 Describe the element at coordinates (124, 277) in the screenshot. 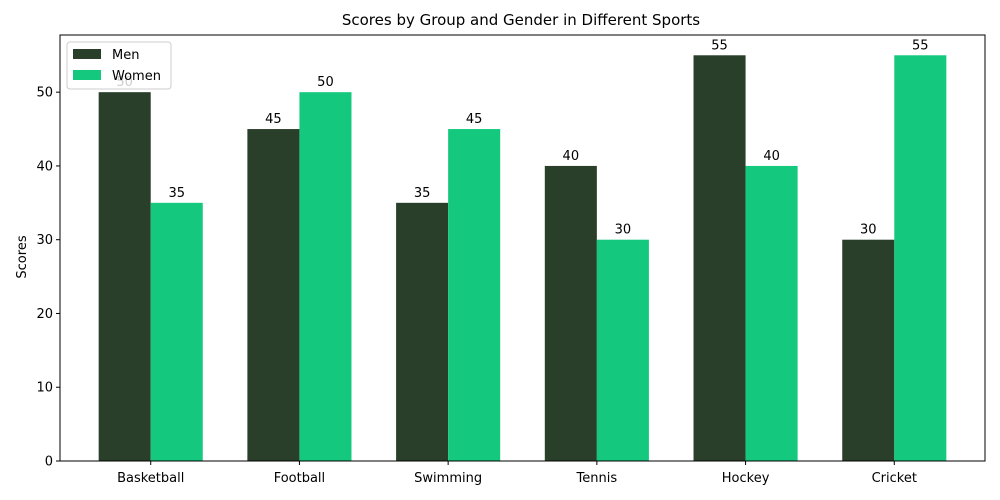

I see `bar-men-basketball` at that location.